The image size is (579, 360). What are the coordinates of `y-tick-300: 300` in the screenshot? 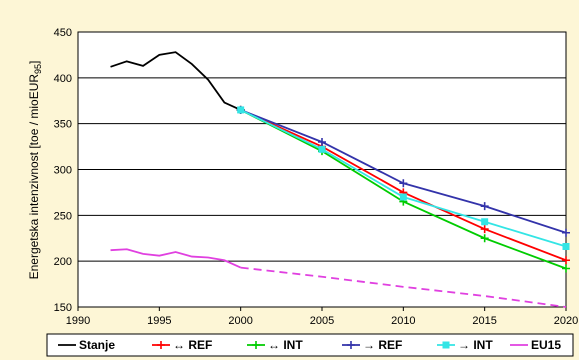 It's located at (63, 171).